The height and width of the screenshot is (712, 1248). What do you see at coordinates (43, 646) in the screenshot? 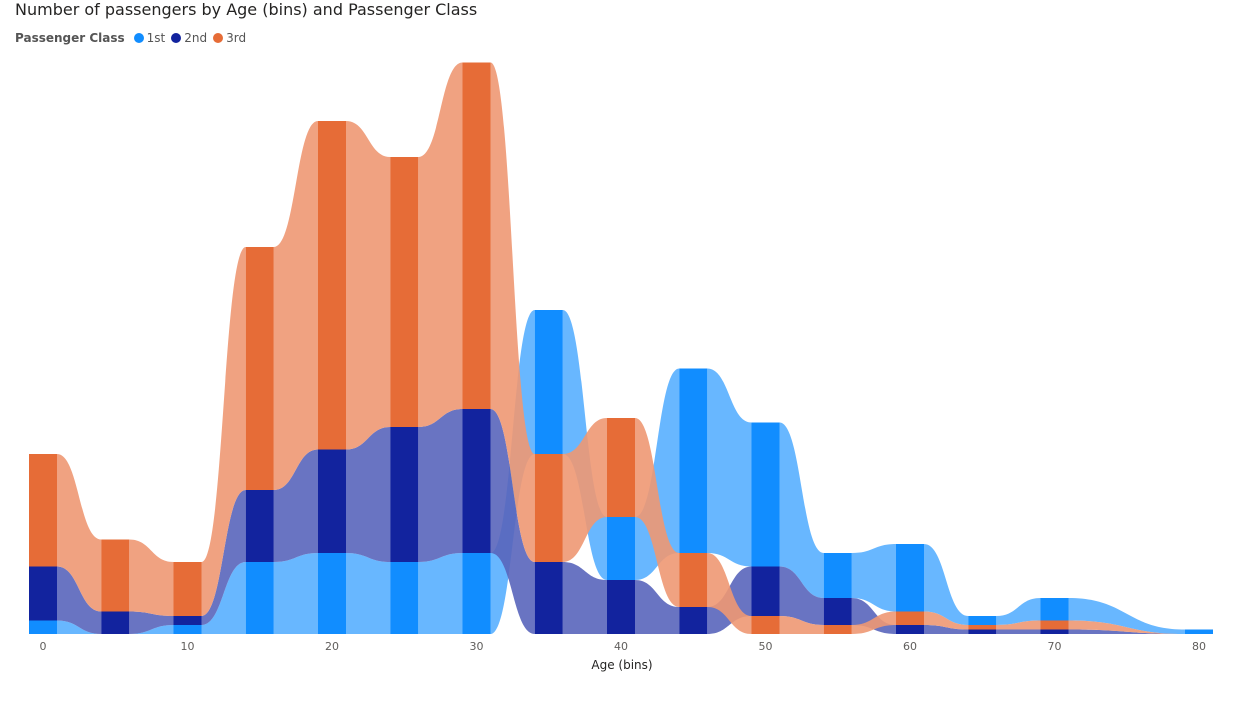
I see `x-tick-label-0: 0` at bounding box center [43, 646].